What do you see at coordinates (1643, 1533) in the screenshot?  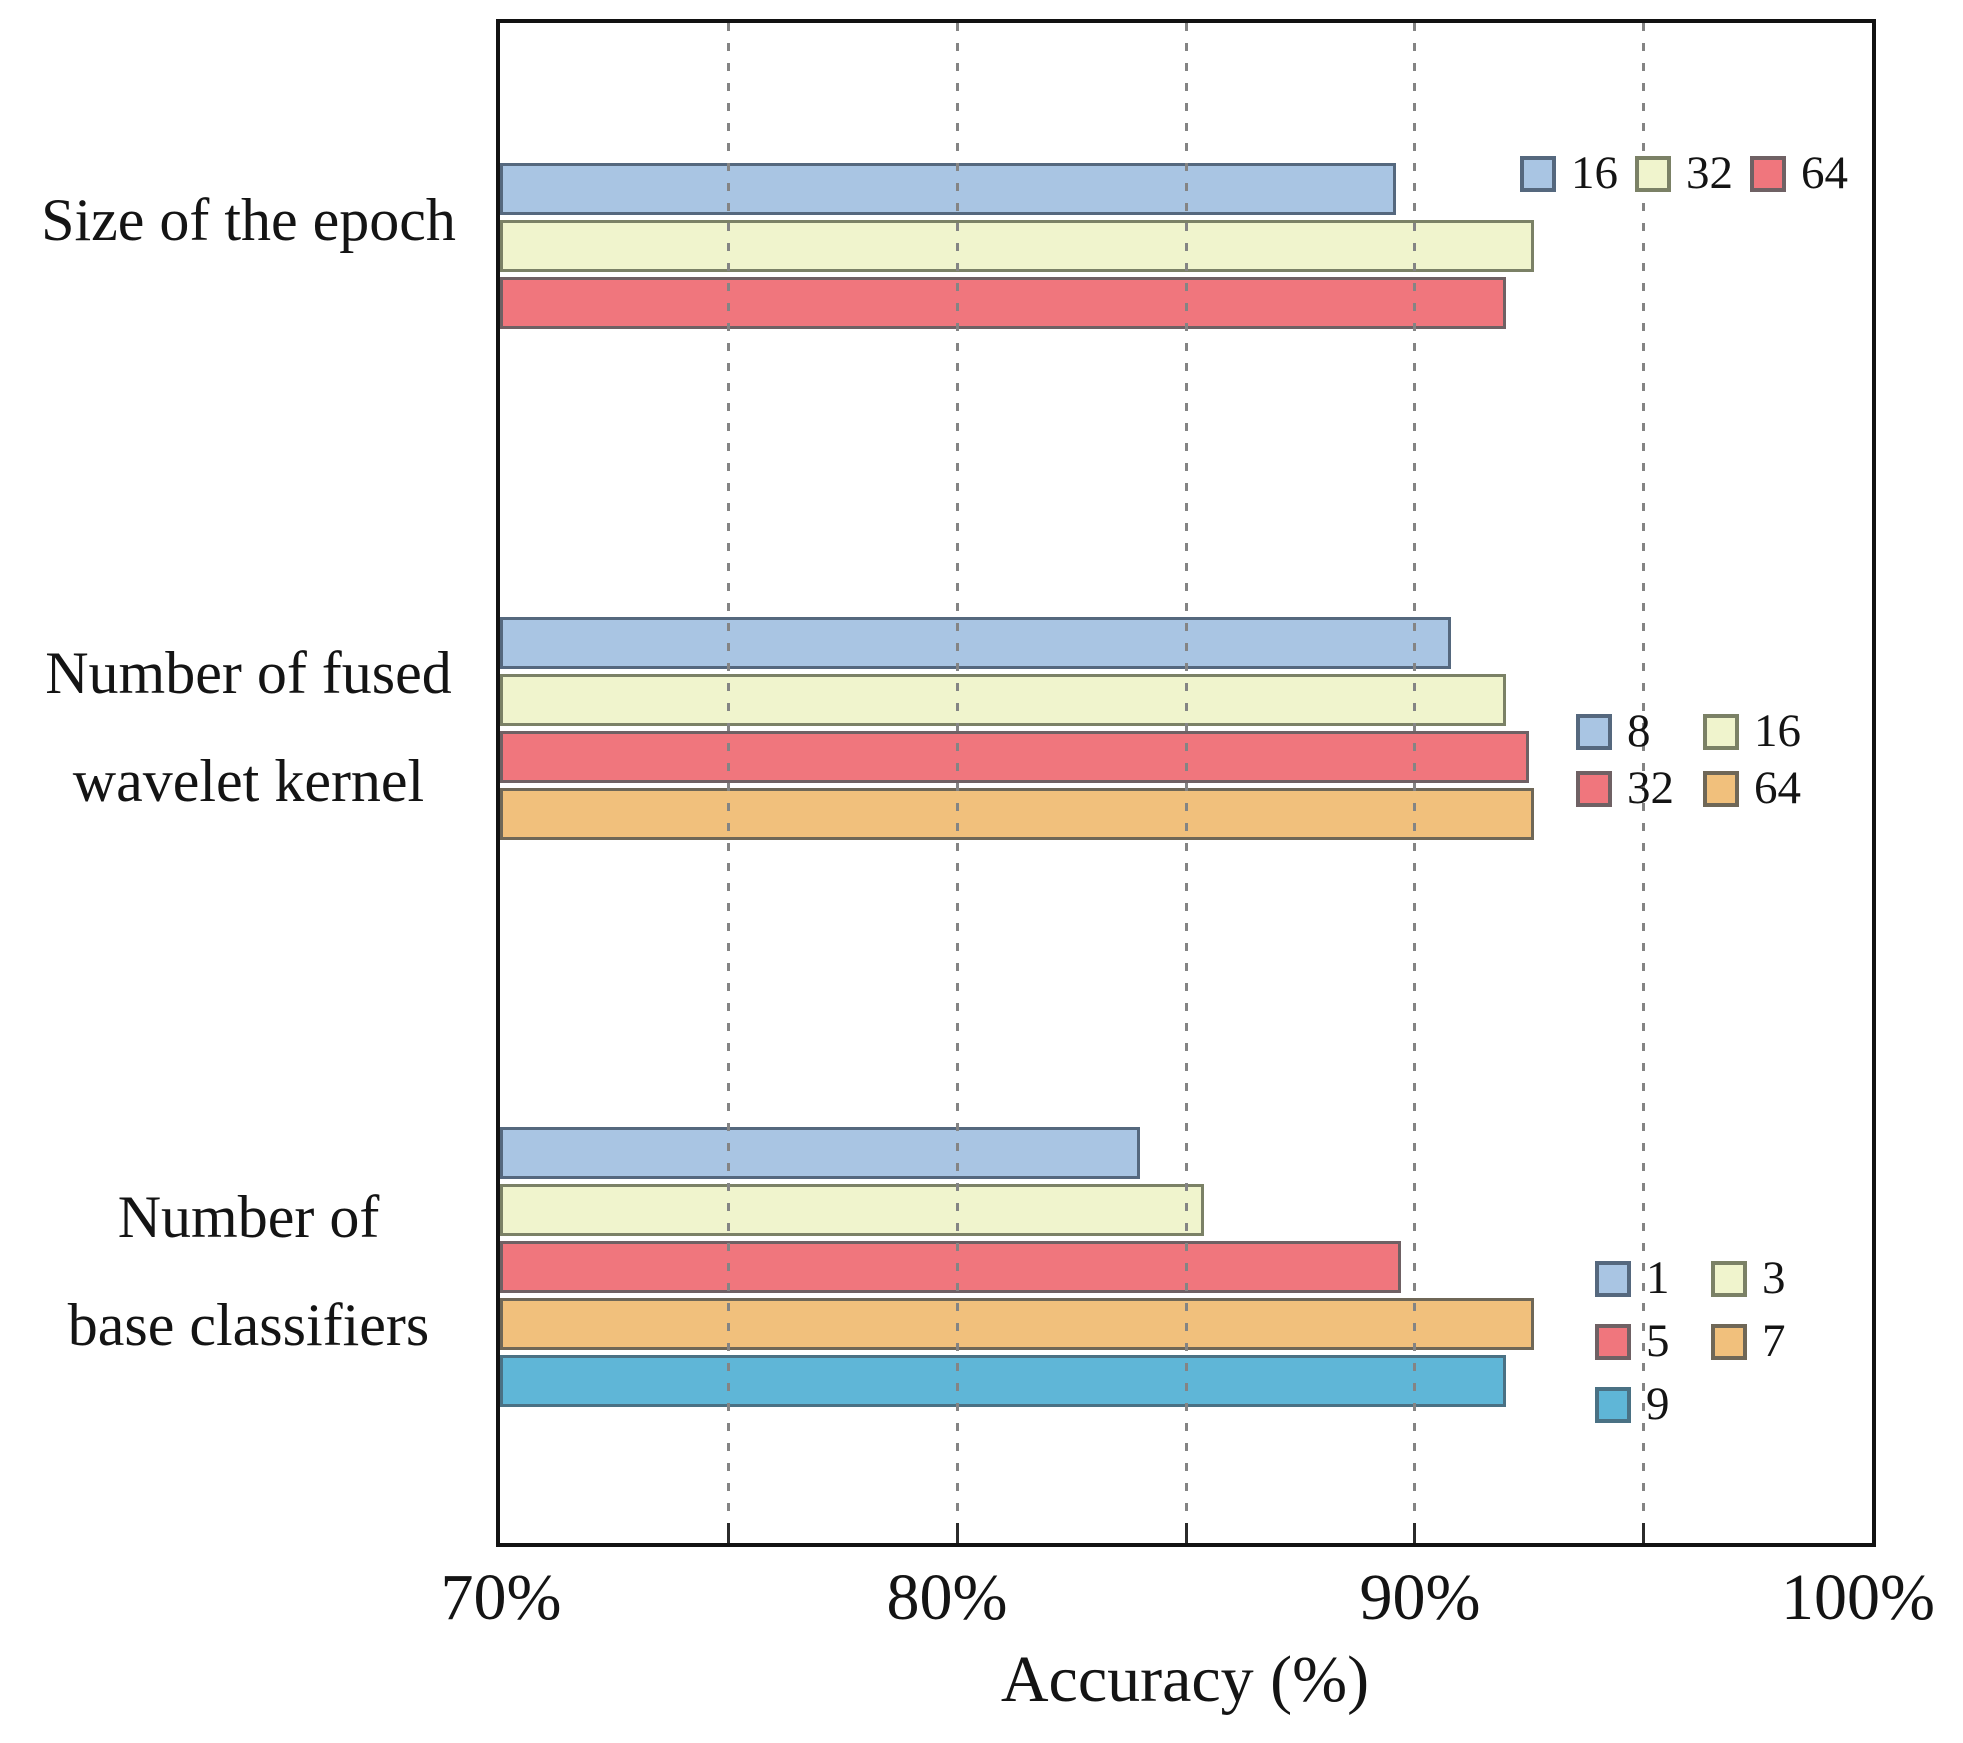 I see `axis-tick-95pct` at bounding box center [1643, 1533].